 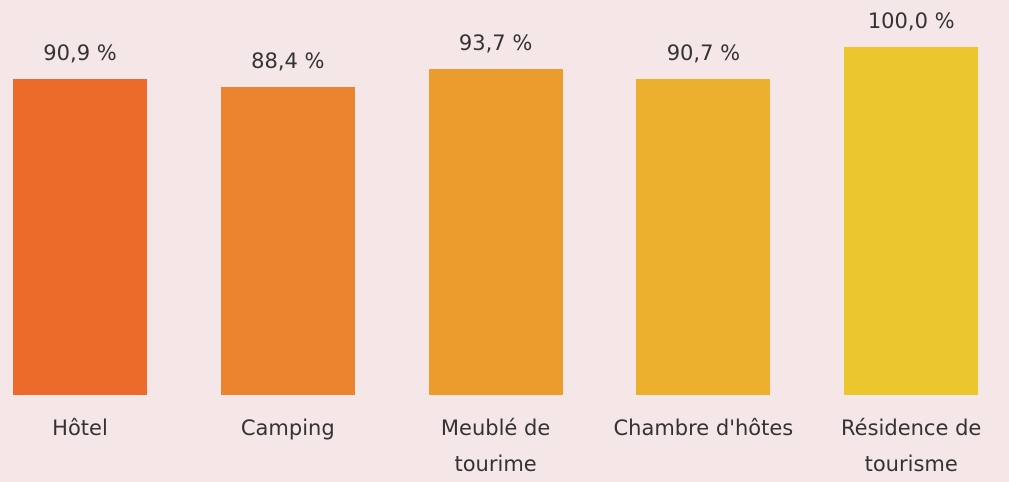 I want to click on value-label: 90,7 %, so click(x=703, y=53).